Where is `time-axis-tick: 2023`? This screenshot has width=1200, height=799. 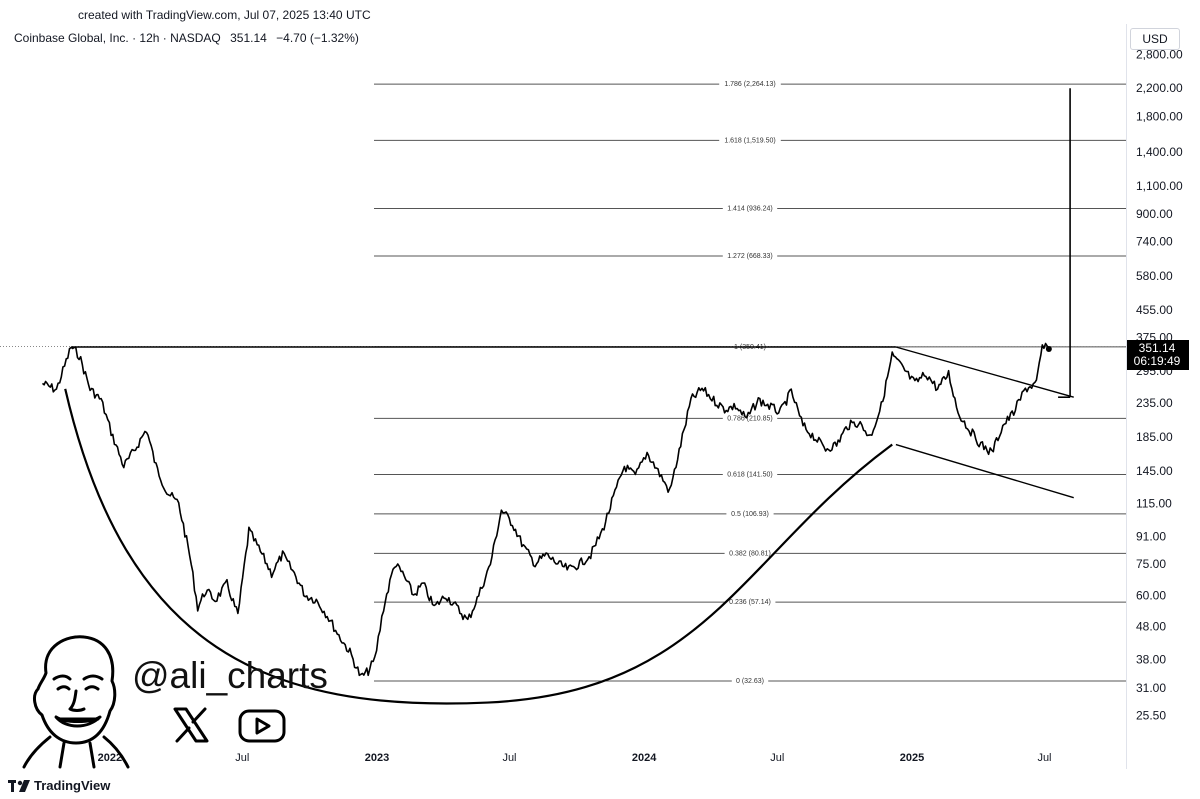 time-axis-tick: 2023 is located at coordinates (377, 758).